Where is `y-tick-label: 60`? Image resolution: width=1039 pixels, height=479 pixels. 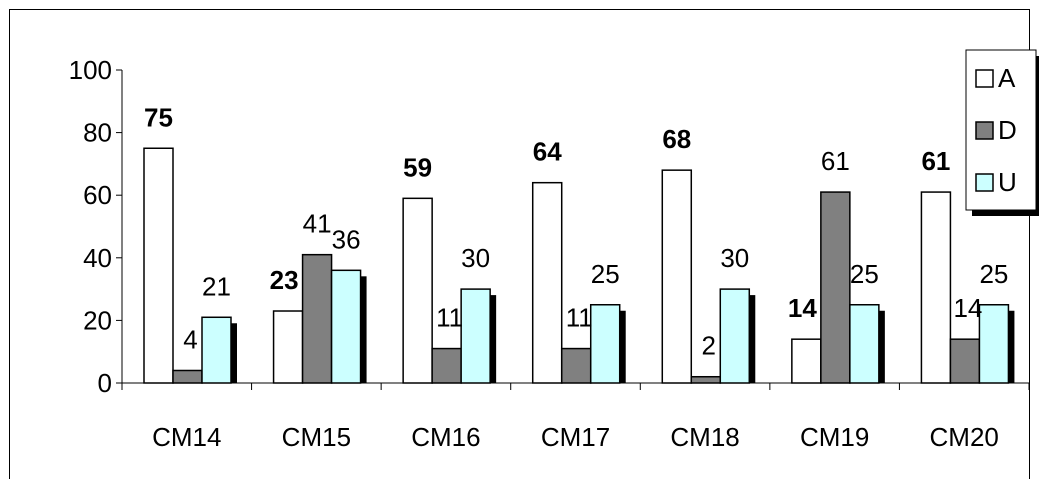
y-tick-label: 60 is located at coordinates (97, 195).